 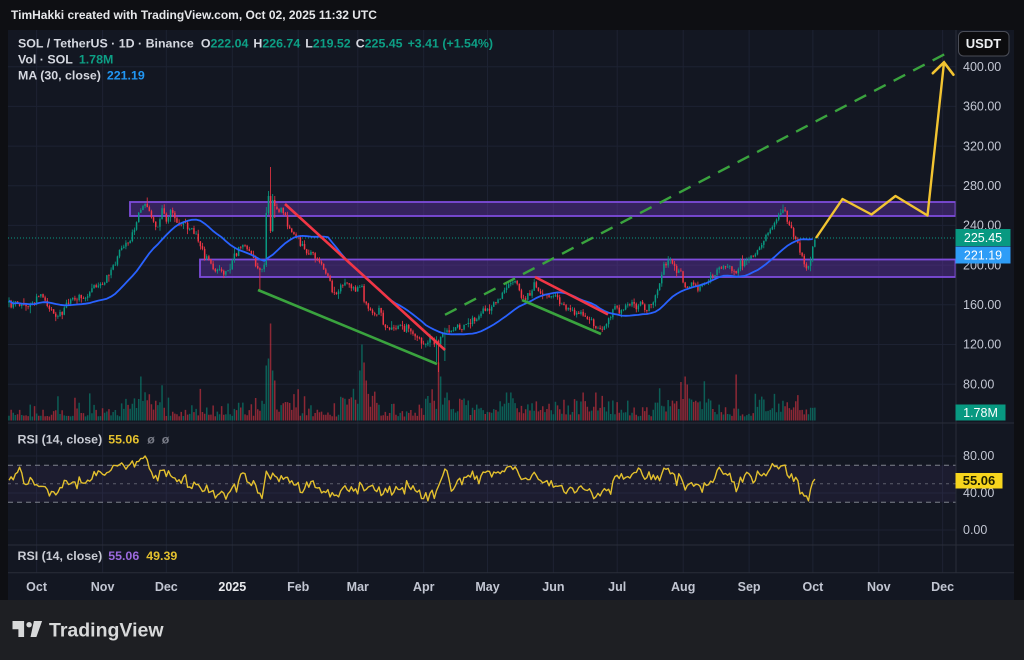 I want to click on svg-text: Mar, so click(x=358, y=587).